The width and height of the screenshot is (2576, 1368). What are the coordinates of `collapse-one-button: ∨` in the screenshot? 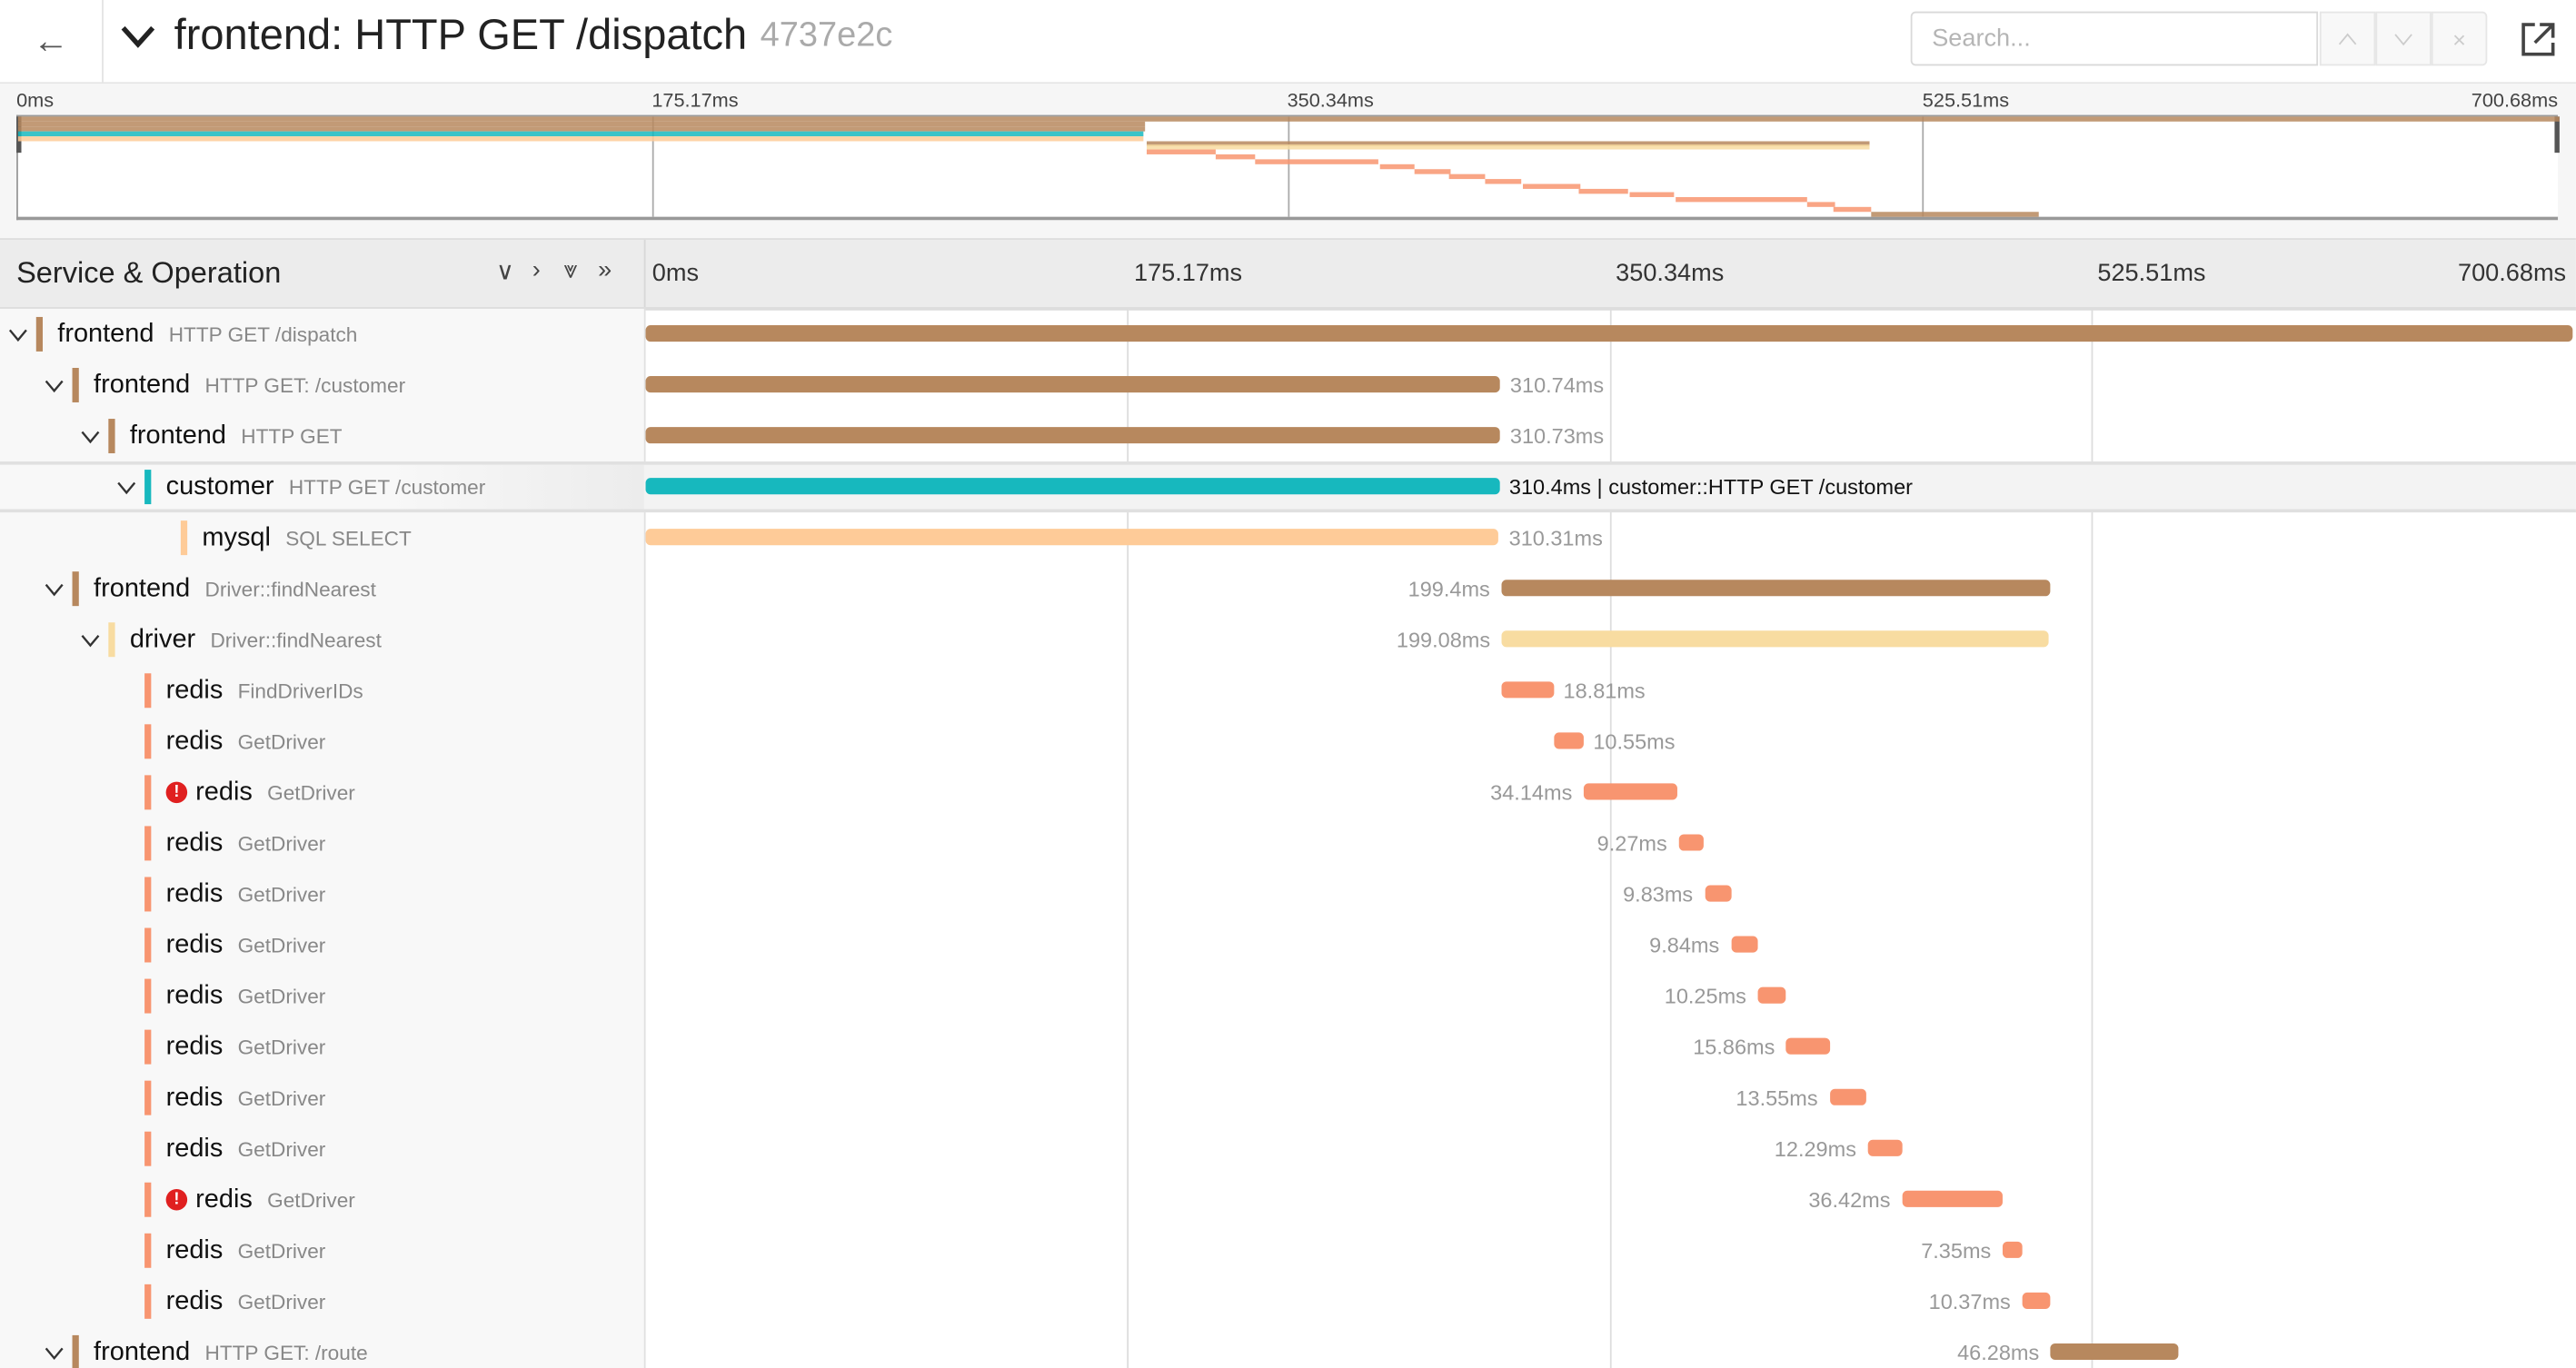 It's located at (505, 271).